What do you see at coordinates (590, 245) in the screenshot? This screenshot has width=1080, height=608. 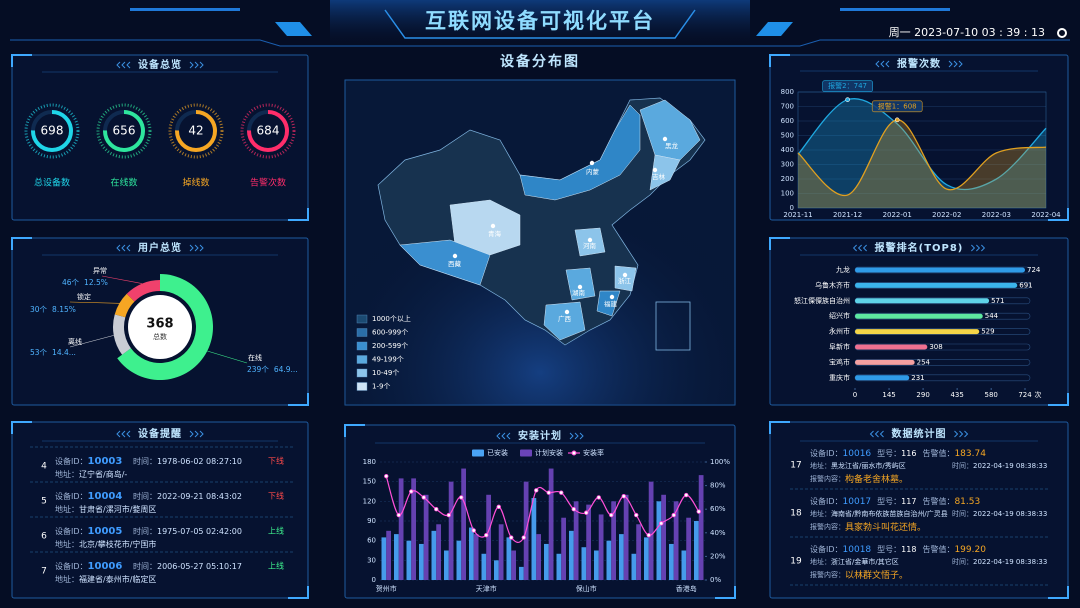 I see `province-label: 河南` at bounding box center [590, 245].